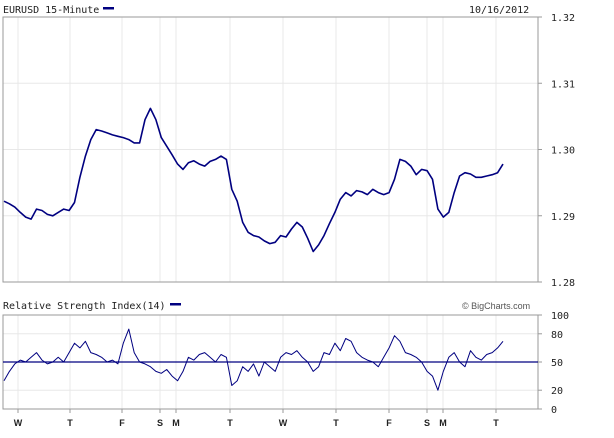  I want to click on price-y-axis: 1.28 1.29 1.30 1.31 1.32, so click(556, 151).